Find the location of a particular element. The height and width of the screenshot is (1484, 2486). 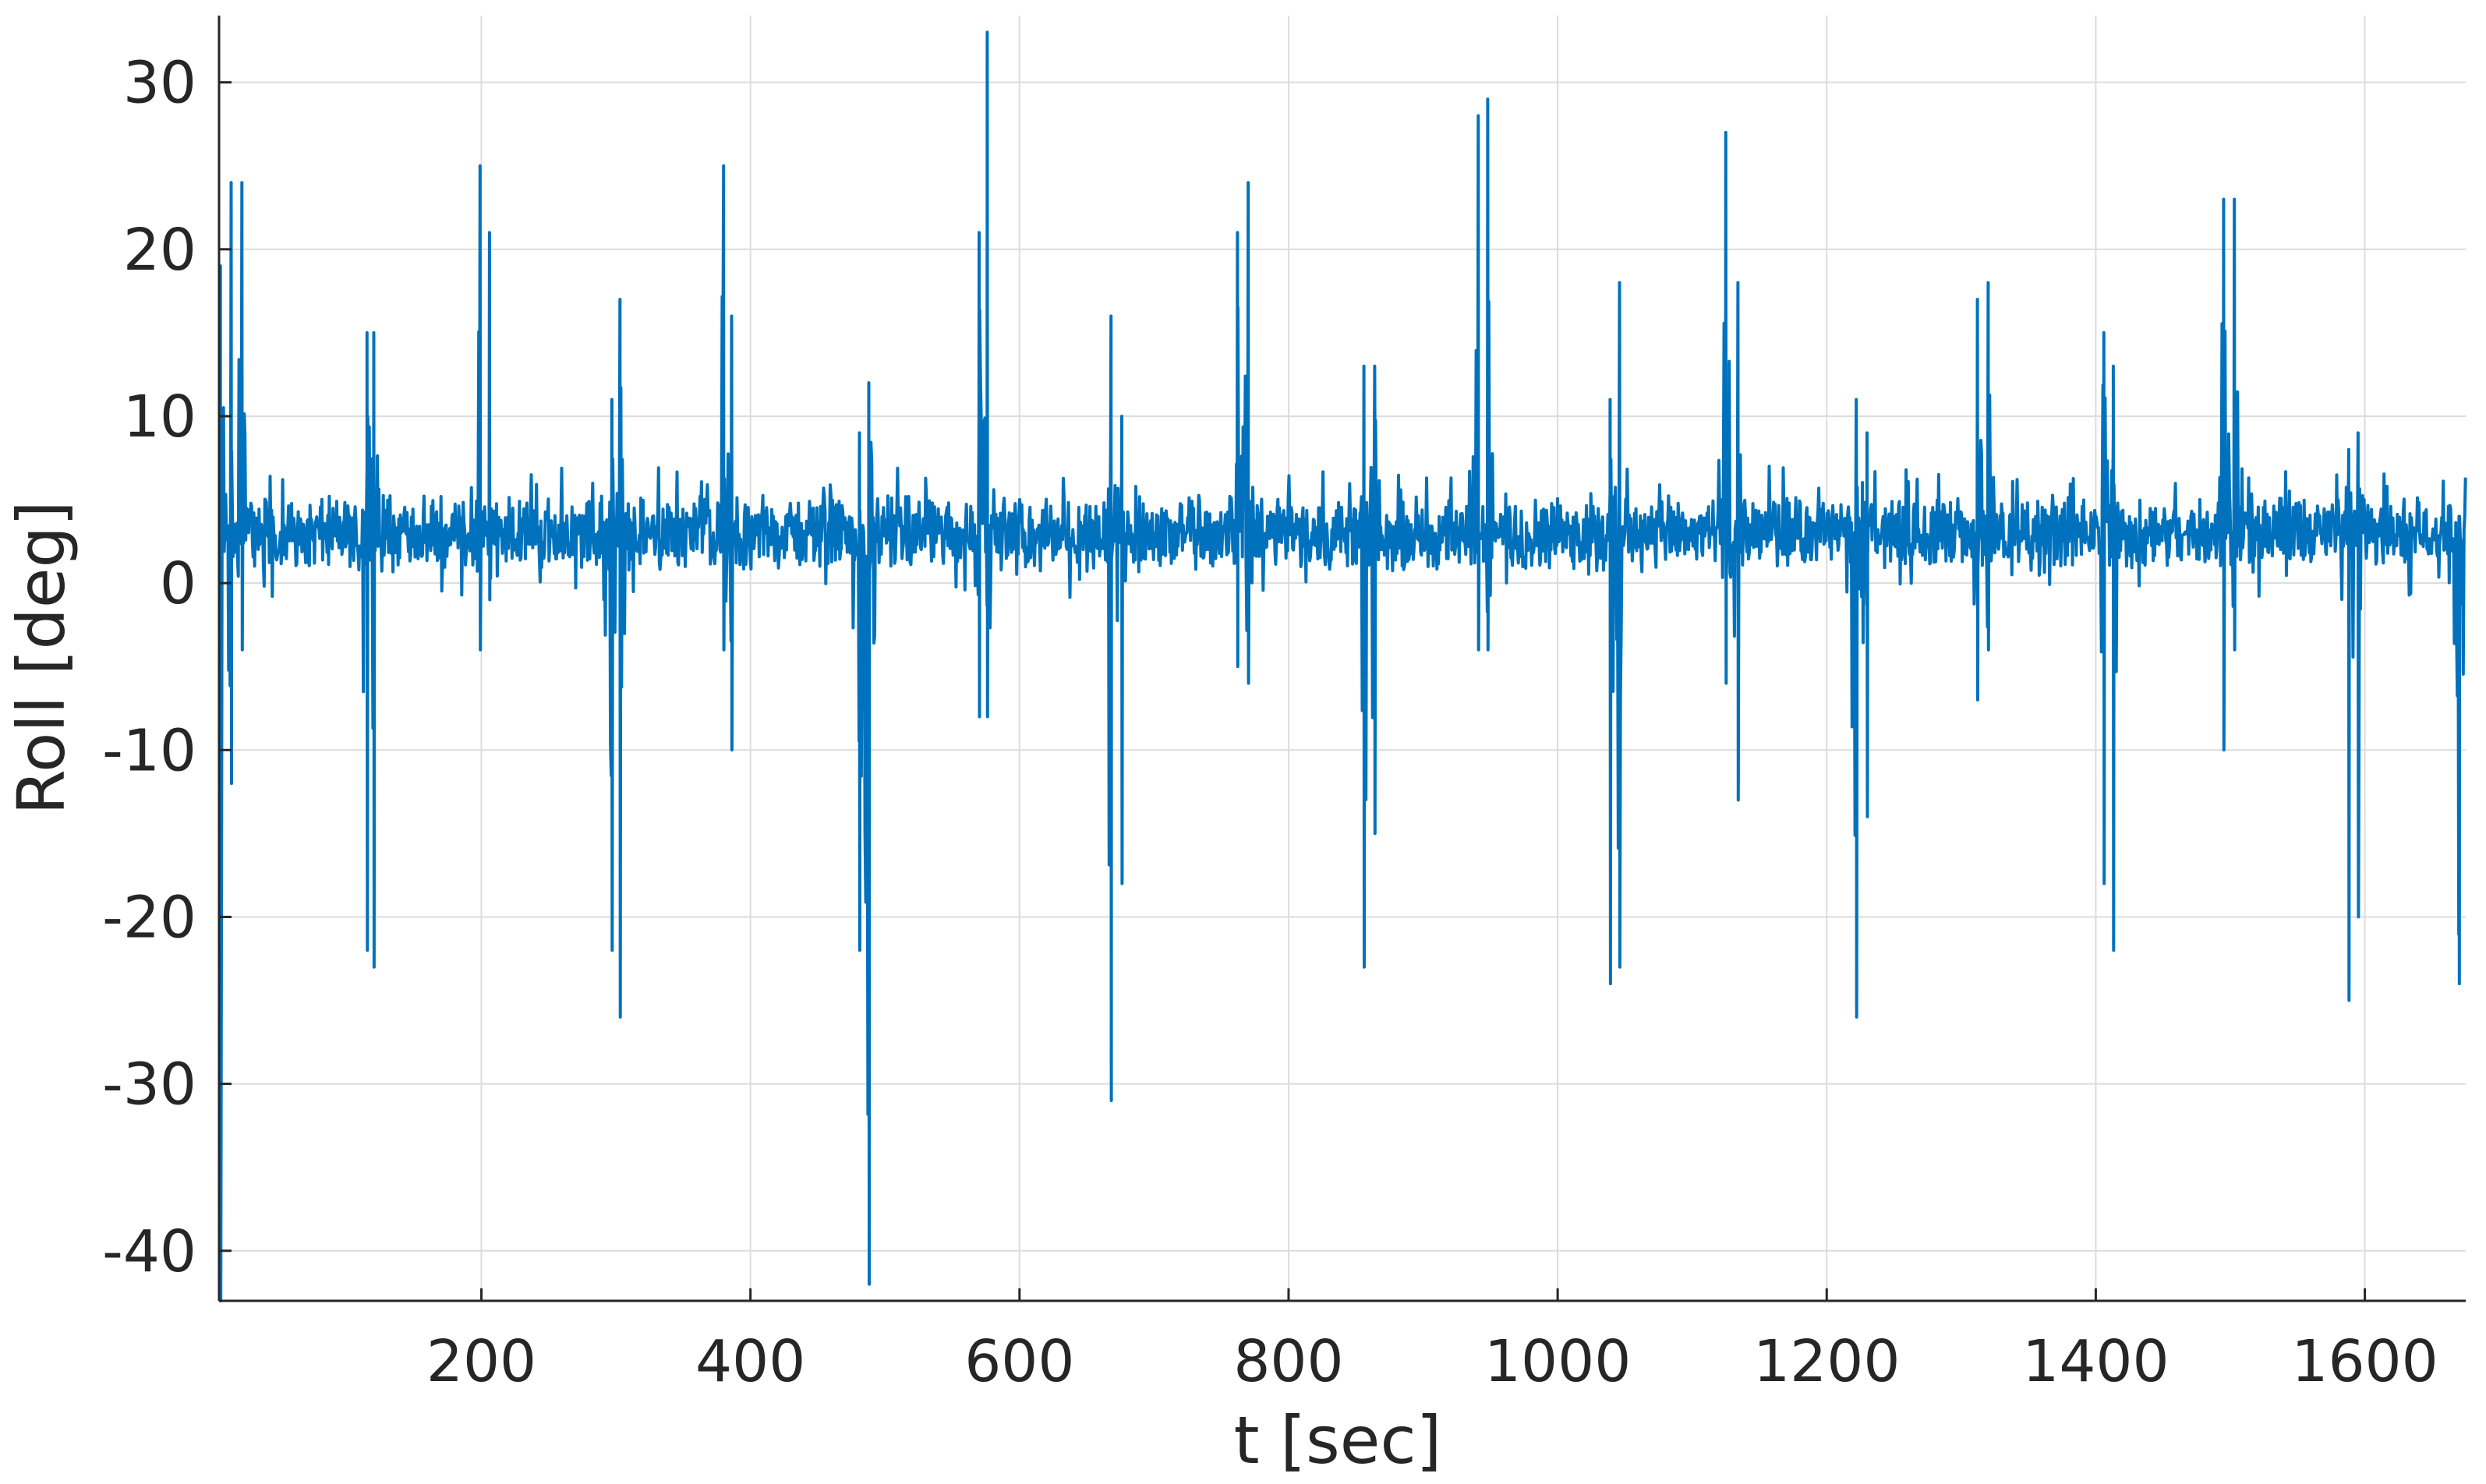

y-tick-label: -20 is located at coordinates (149, 917).